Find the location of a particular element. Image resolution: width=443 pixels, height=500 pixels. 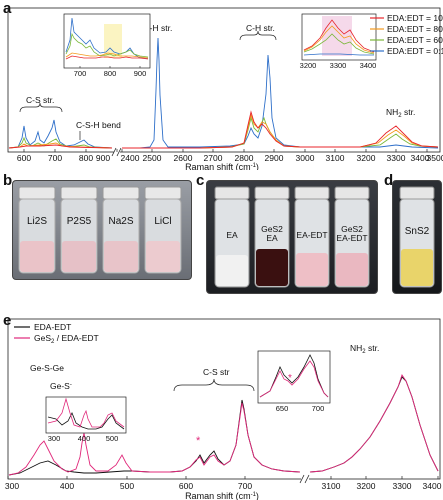

panel-a-inset-right: 3200 3300 3400 is located at coordinates (338, 41).